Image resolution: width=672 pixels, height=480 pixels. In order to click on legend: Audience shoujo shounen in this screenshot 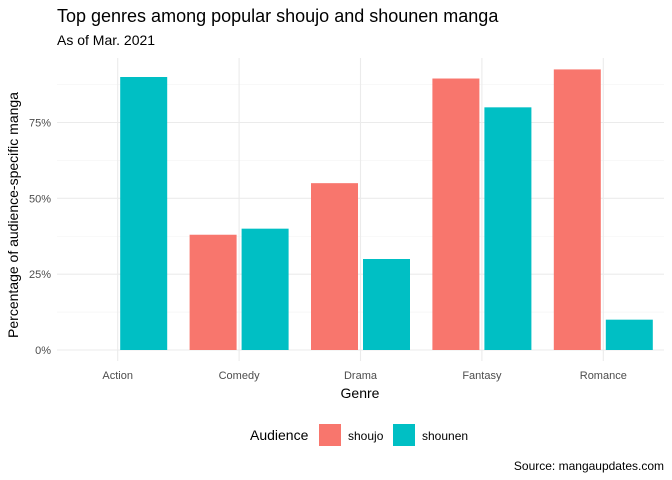, I will do `click(359, 435)`.